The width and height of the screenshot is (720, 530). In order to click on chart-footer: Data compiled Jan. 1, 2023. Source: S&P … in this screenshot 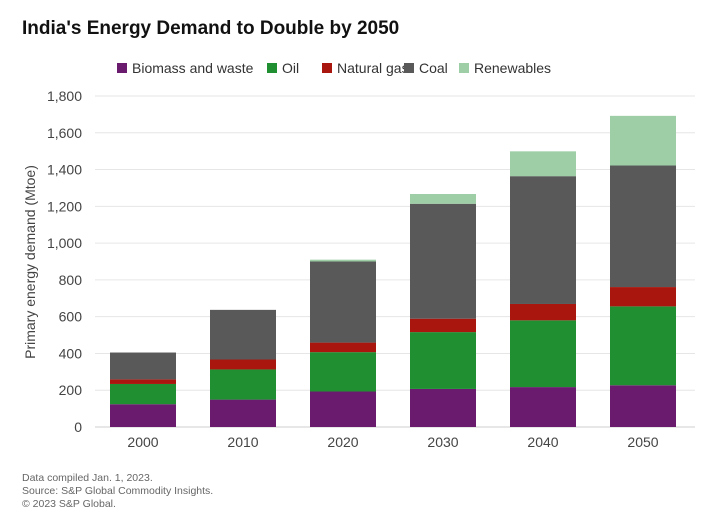, I will do `click(117, 491)`.